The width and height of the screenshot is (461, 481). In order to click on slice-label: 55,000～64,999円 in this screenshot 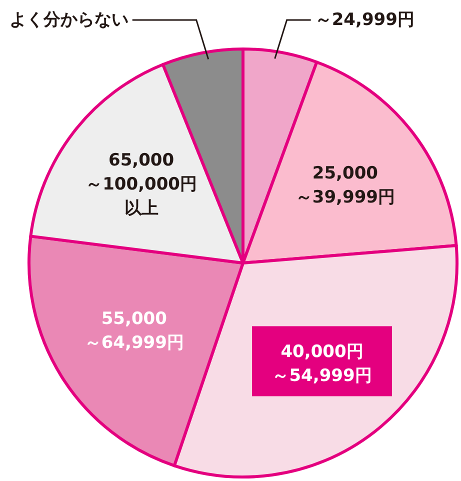, I will do `click(134, 330)`.